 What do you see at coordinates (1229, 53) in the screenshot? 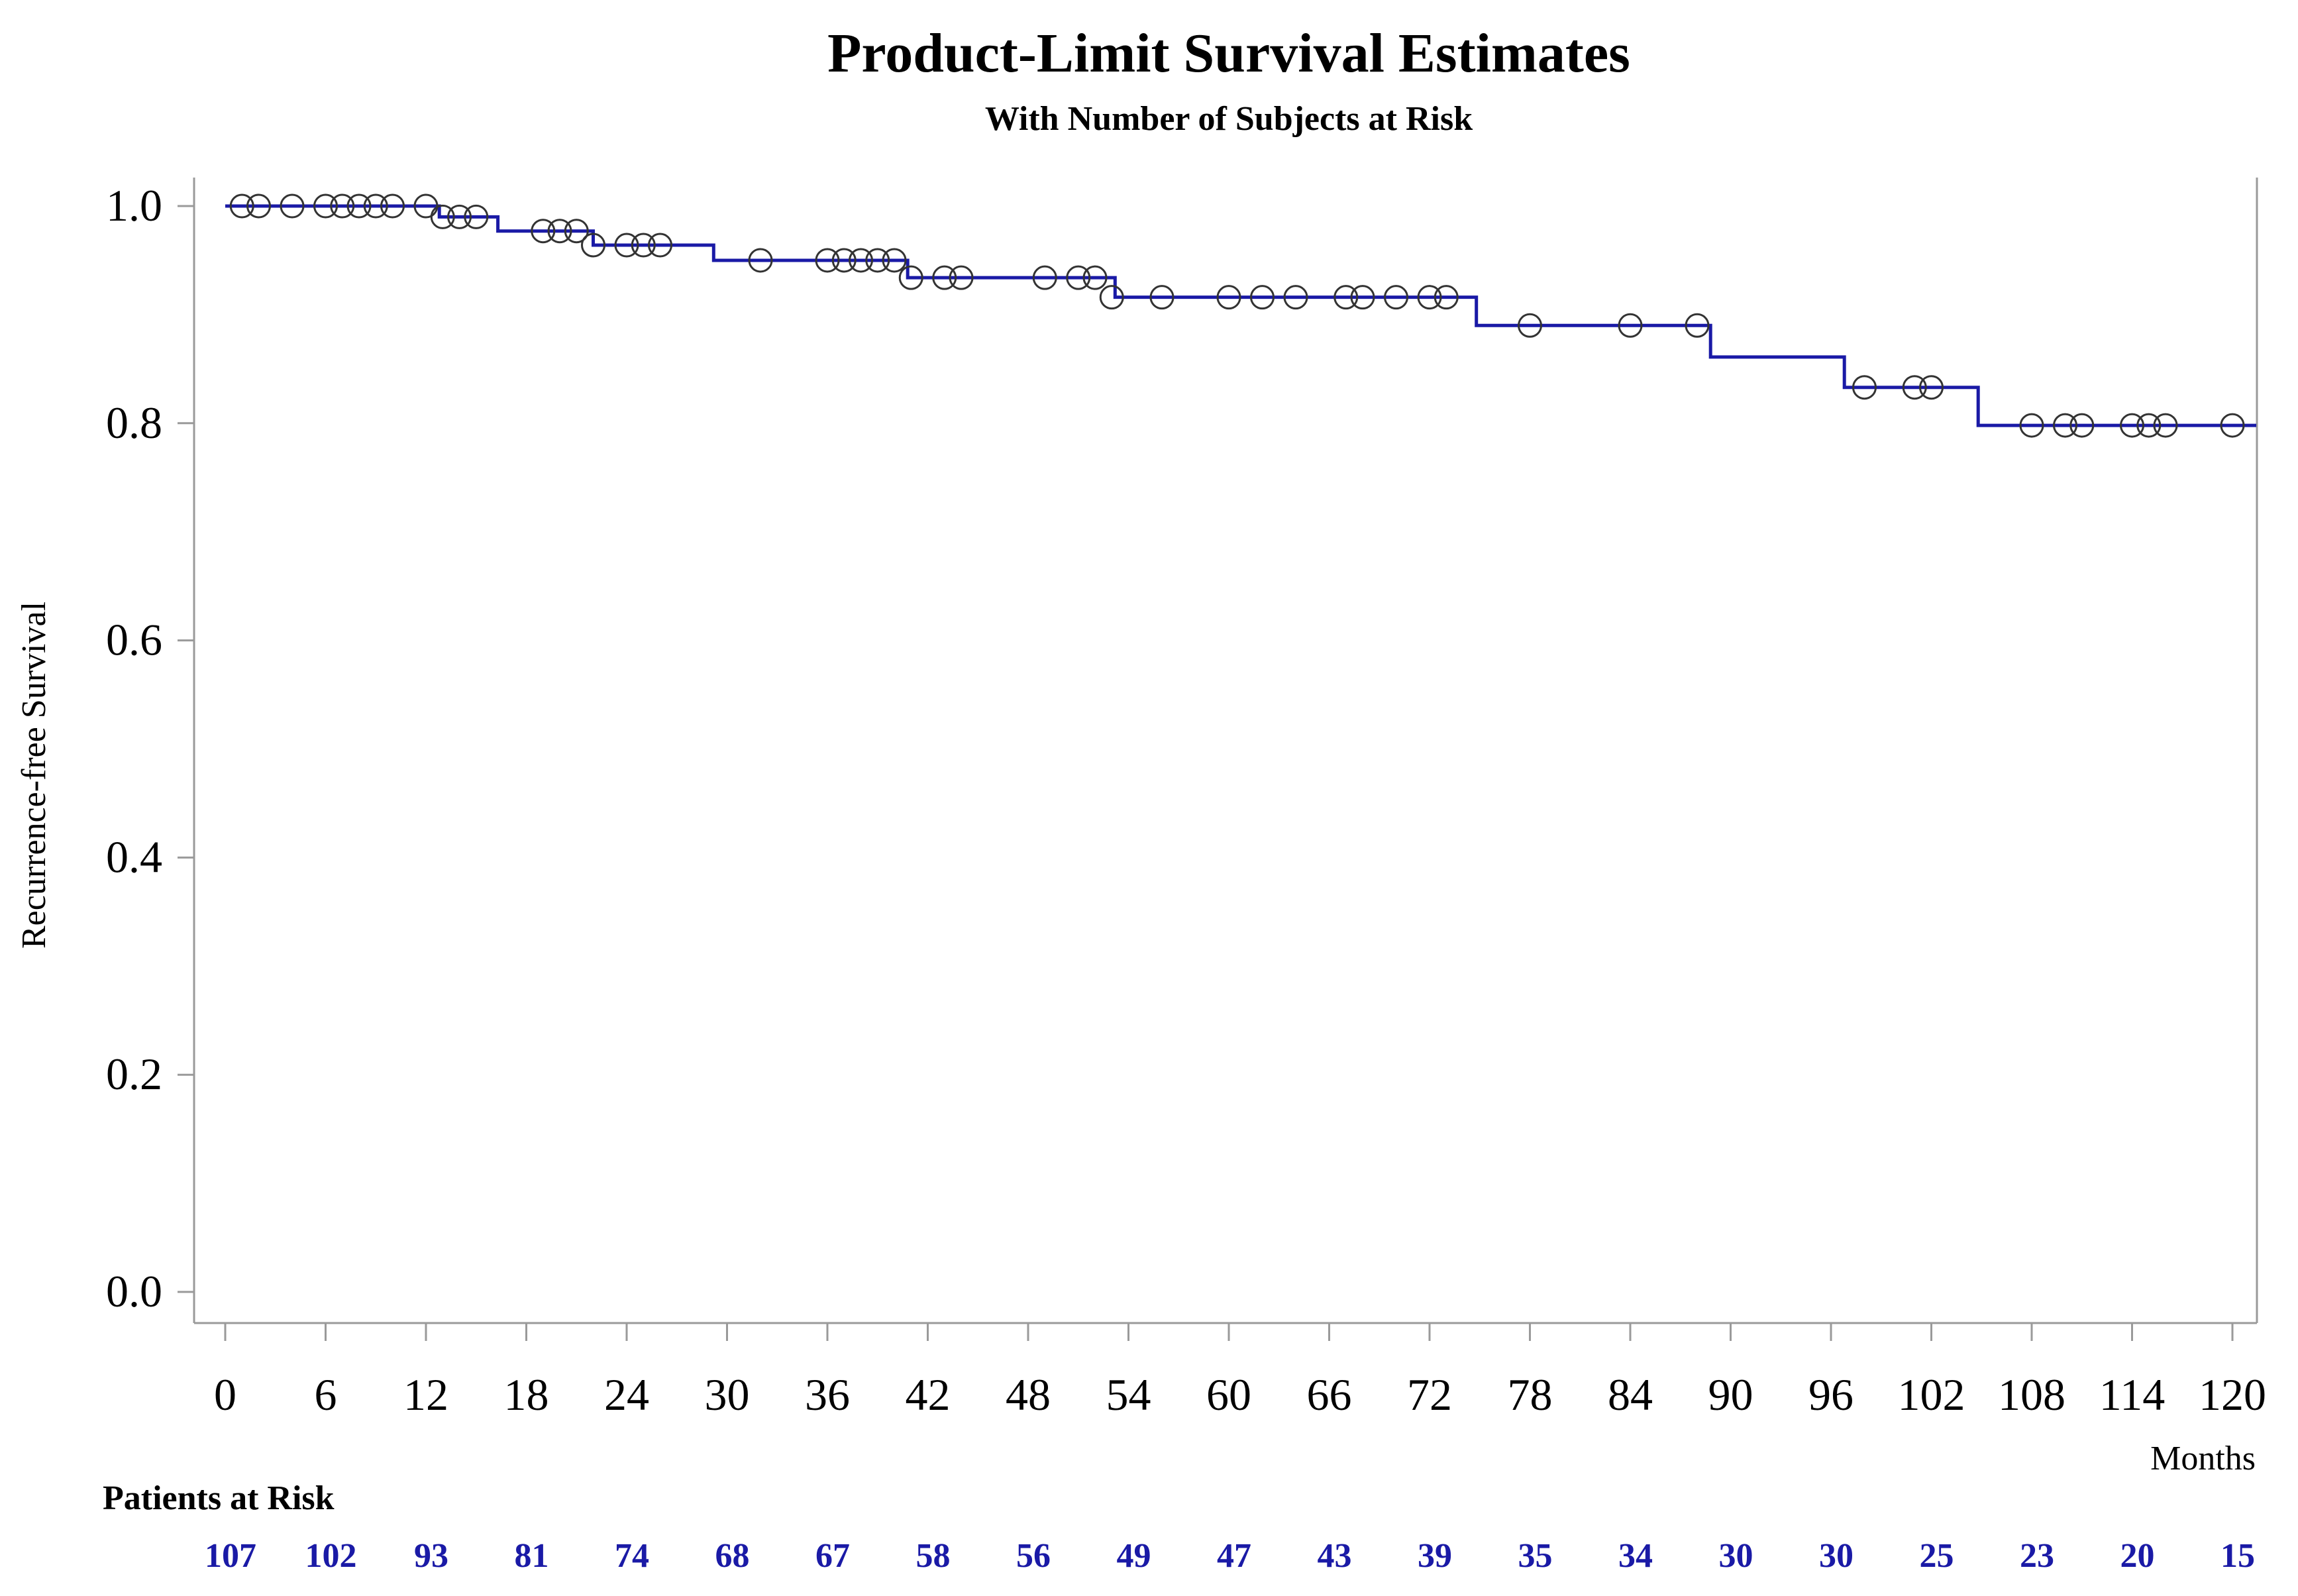
I see `chart-title: Product-Limit Survival Estimates` at bounding box center [1229, 53].